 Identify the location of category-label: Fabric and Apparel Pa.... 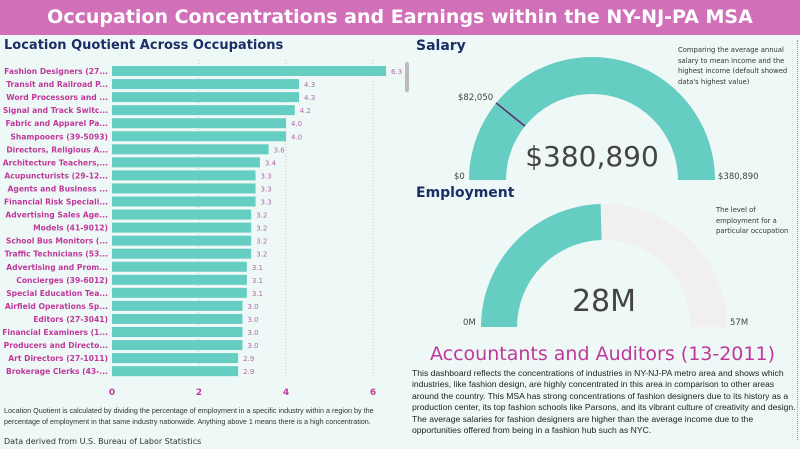
(56, 123).